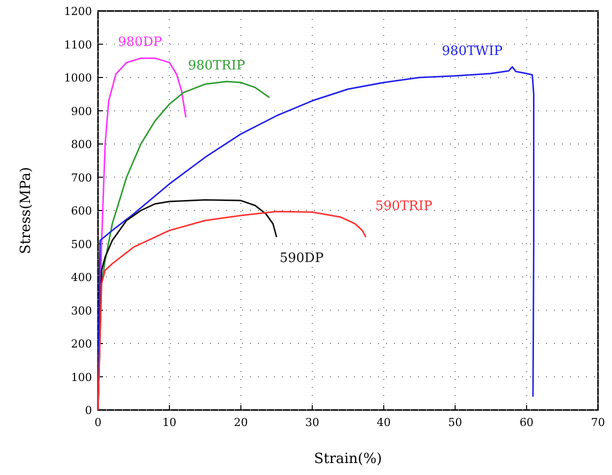 The height and width of the screenshot is (475, 612). I want to click on y-tick-label: 1000, so click(78, 78).